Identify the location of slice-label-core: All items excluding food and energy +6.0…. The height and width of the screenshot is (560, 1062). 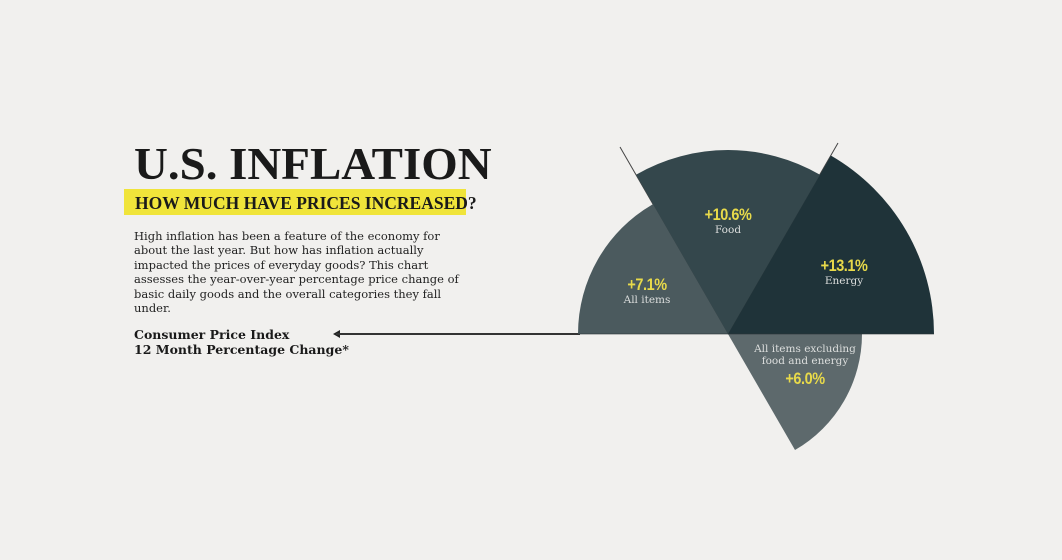
(805, 365).